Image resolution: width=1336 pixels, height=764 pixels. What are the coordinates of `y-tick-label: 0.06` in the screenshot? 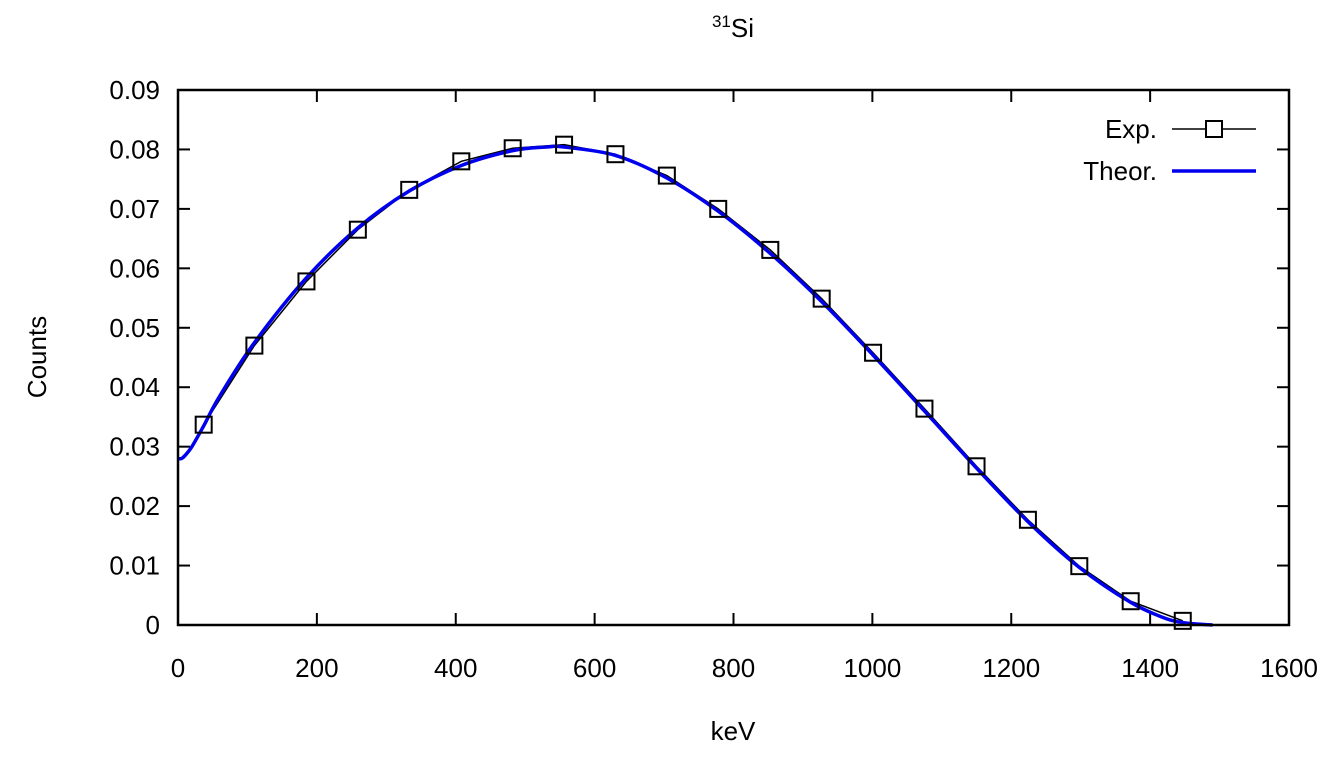 It's located at (134, 268).